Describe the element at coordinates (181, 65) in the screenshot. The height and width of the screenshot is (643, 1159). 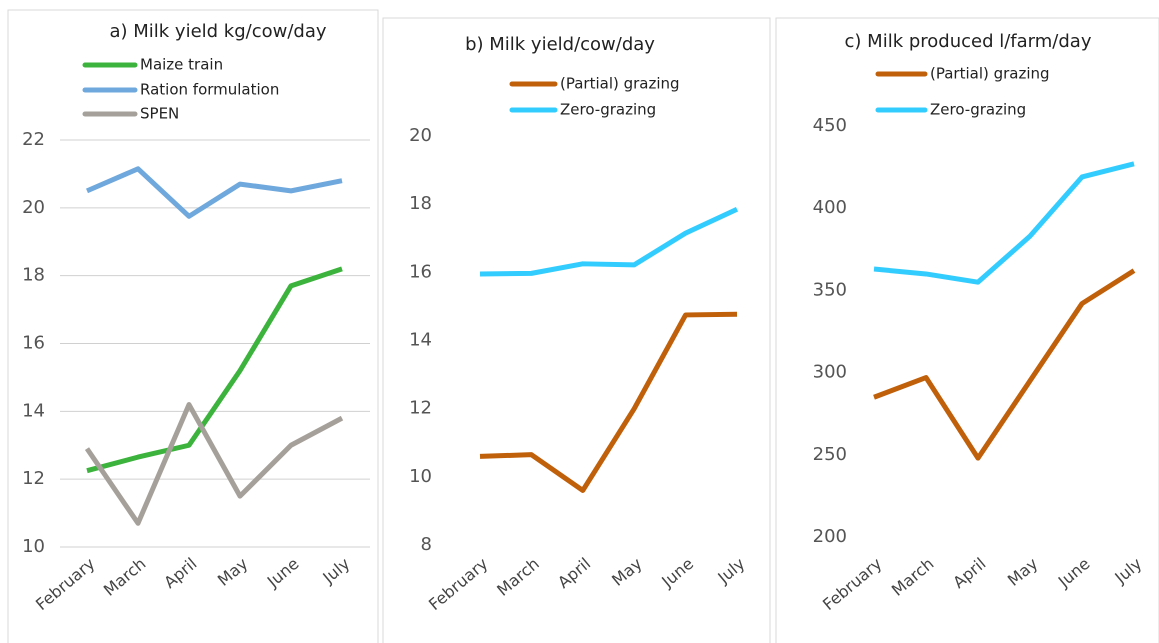
I see `legend-label: Maize train` at that location.